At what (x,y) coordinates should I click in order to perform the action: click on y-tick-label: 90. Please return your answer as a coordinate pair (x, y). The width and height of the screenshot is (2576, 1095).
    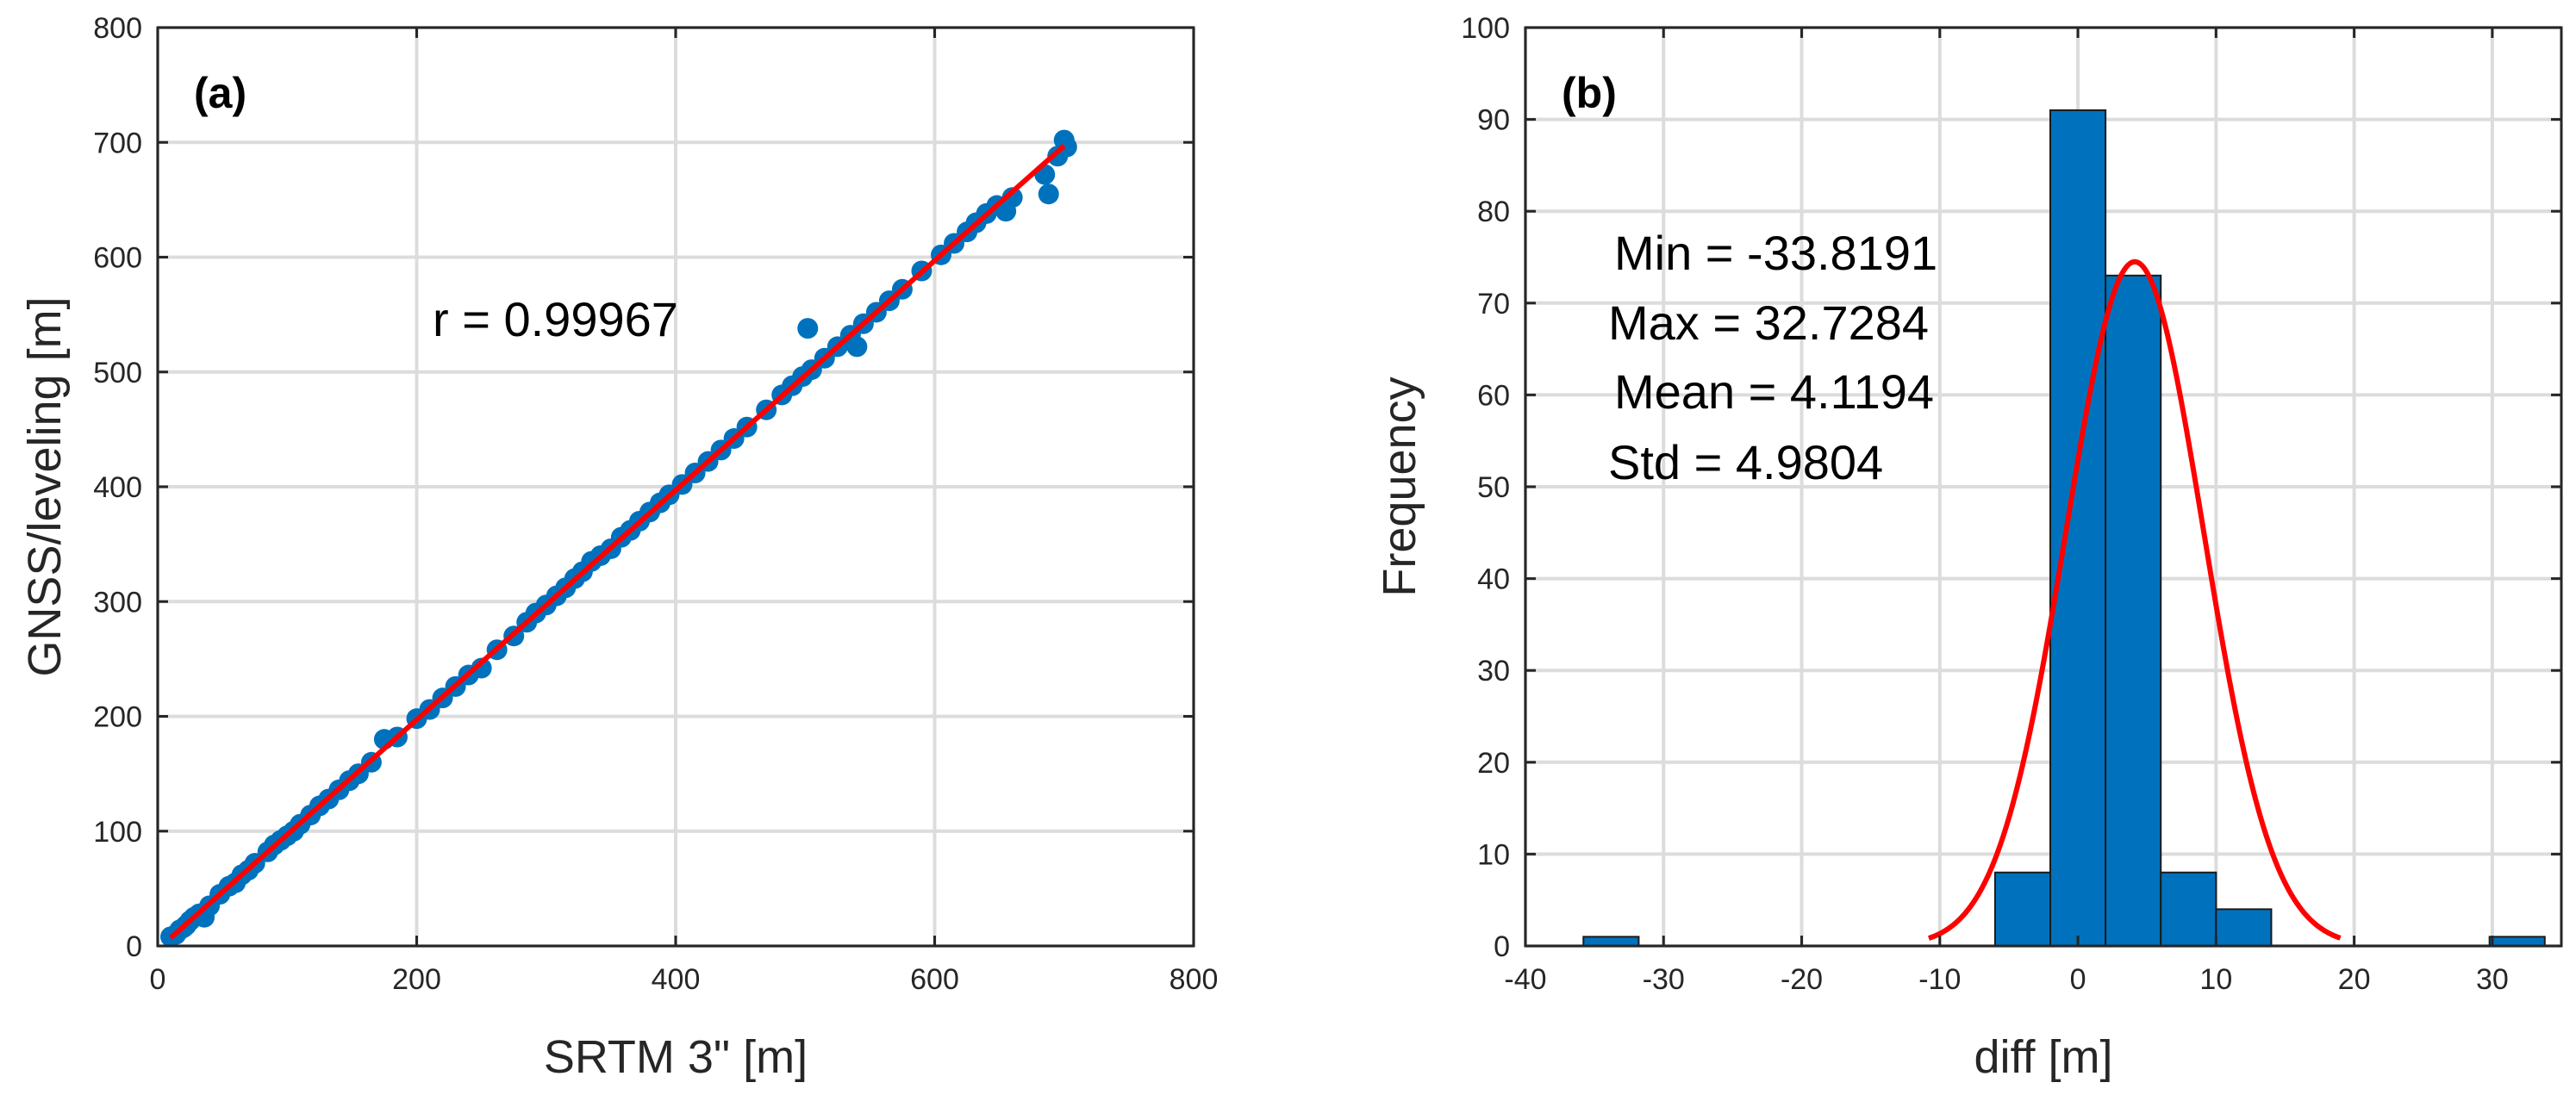
    Looking at the image, I should click on (1493, 121).